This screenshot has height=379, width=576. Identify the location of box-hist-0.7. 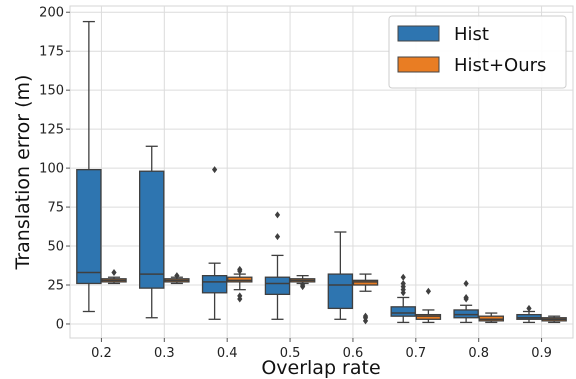
(403, 298).